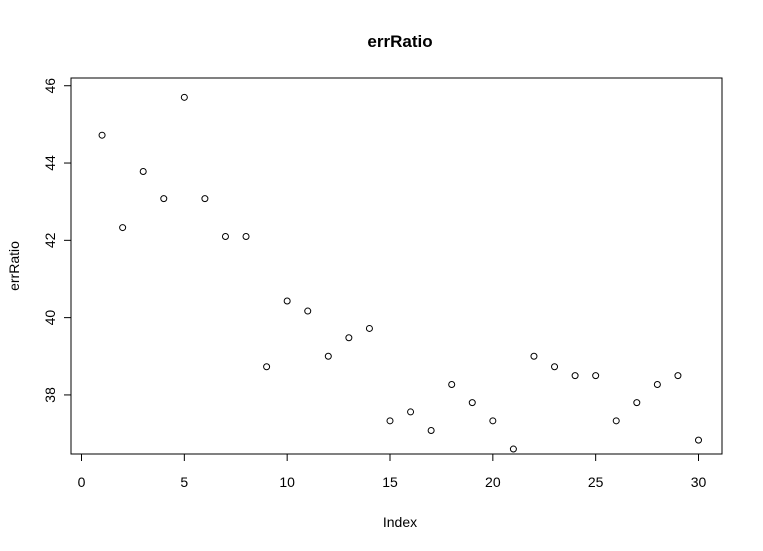 The image size is (763, 551). I want to click on y-tick-label: 46, so click(50, 86).